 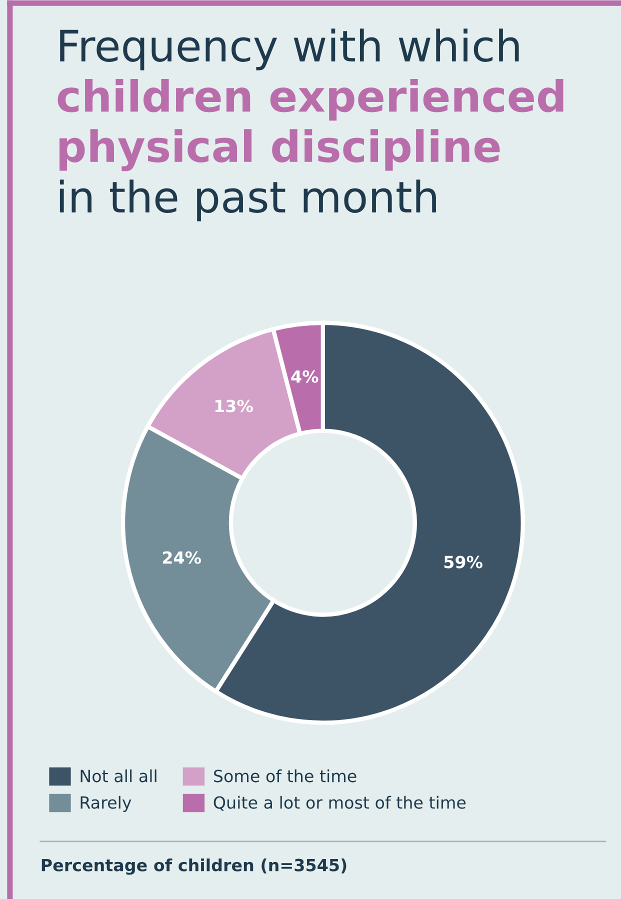 What do you see at coordinates (463, 562) in the screenshot?
I see `data-label: 59%` at bounding box center [463, 562].